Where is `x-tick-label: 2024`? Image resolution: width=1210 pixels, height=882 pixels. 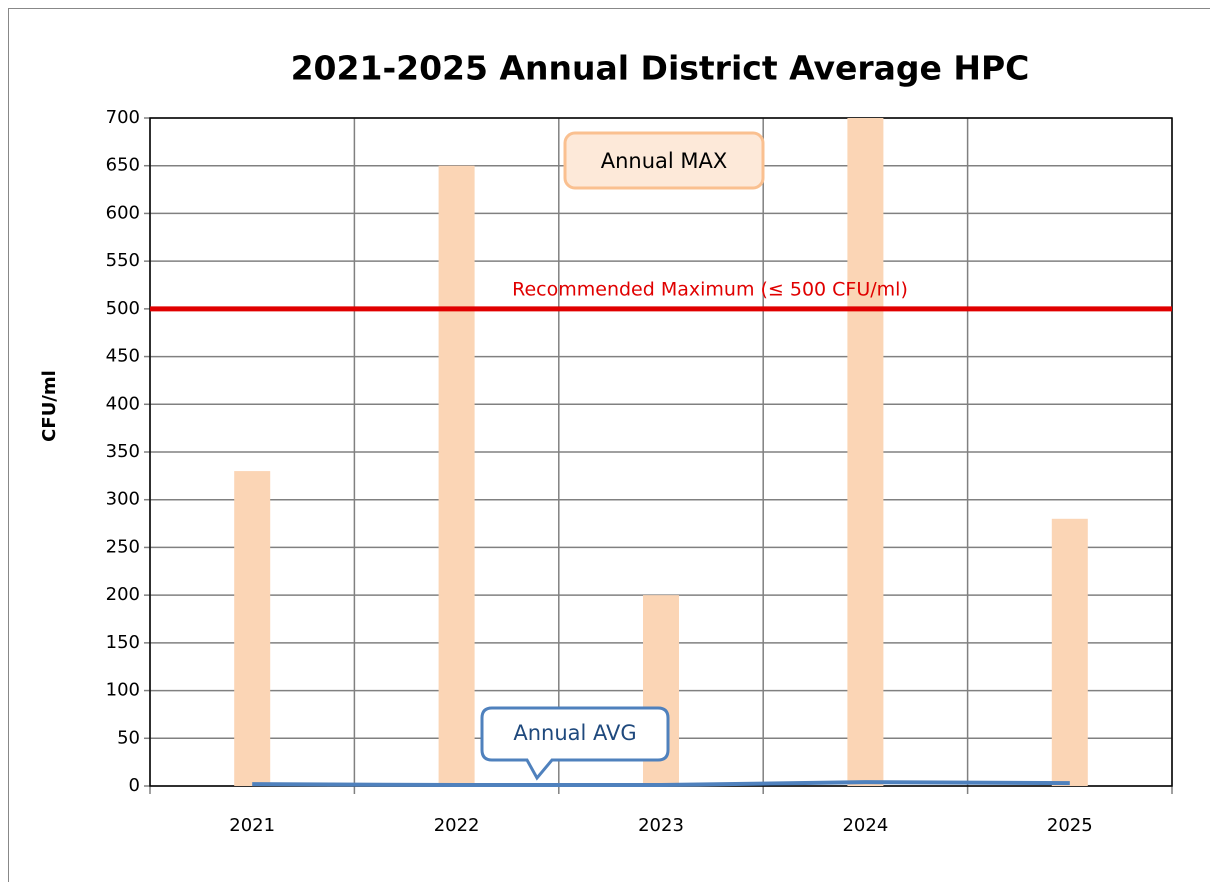 x-tick-label: 2024 is located at coordinates (865, 825).